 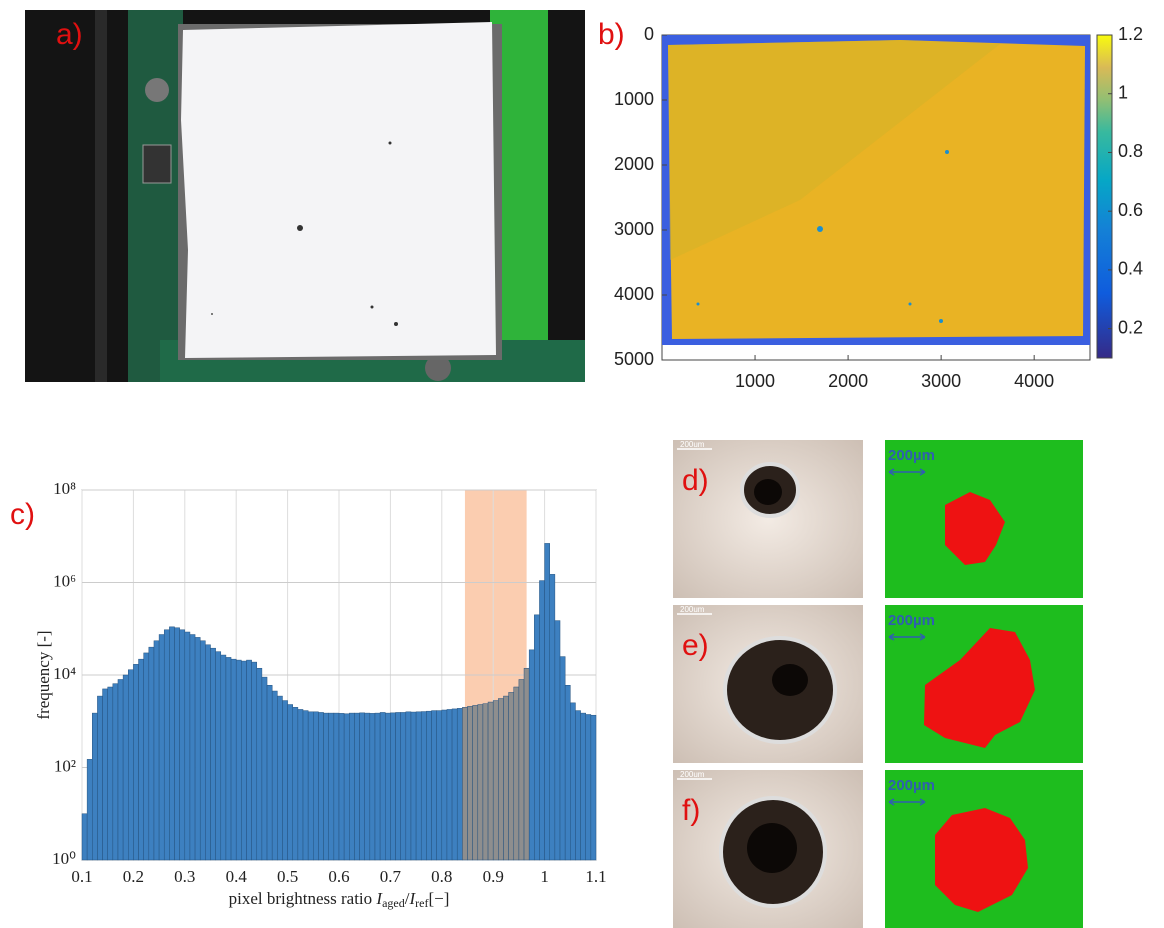 What do you see at coordinates (393, 903) in the screenshot?
I see `x-axis-label-part: aged` at bounding box center [393, 903].